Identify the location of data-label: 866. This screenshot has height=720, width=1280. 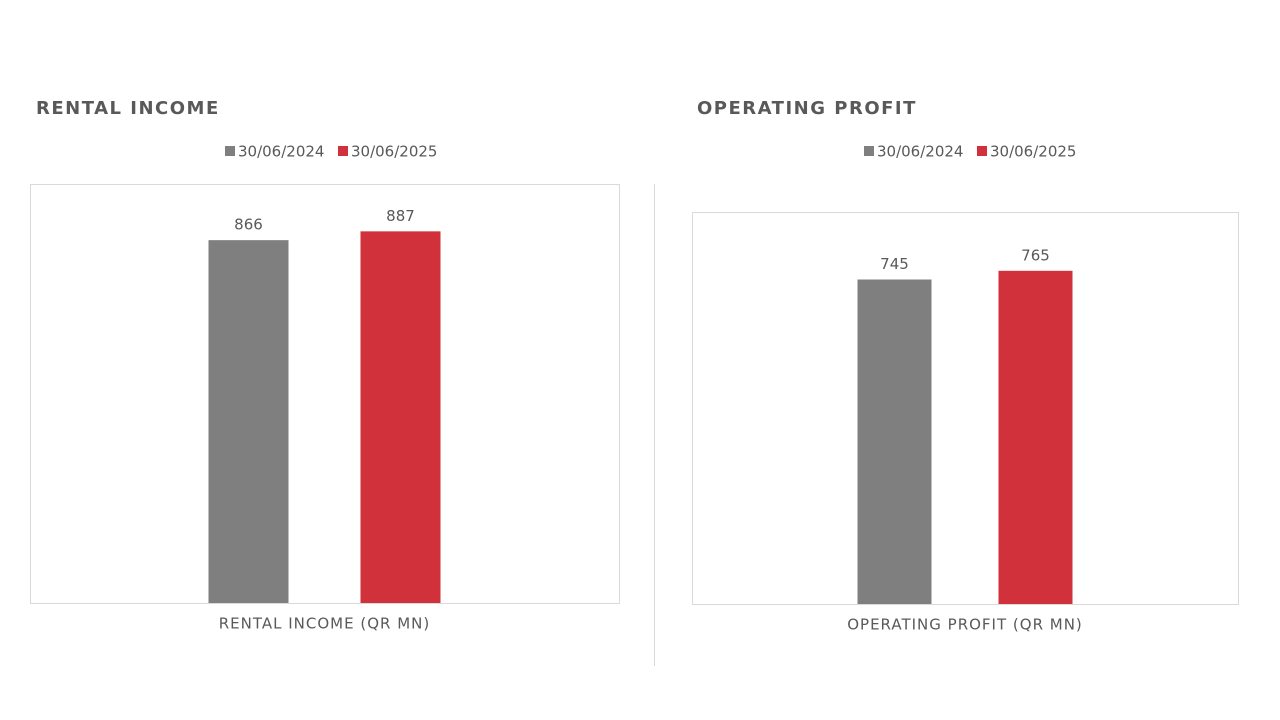
(248, 225).